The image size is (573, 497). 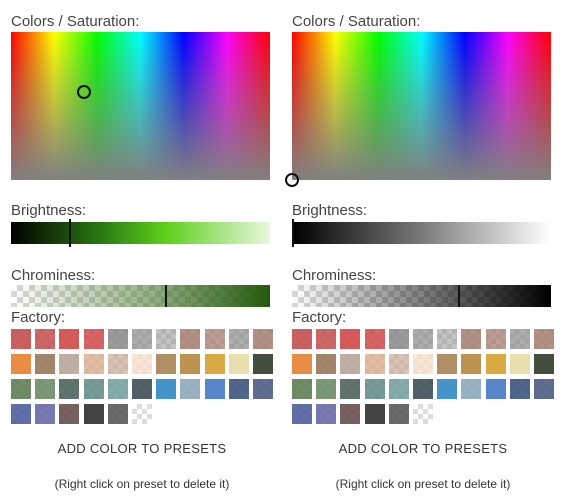 What do you see at coordinates (49, 210) in the screenshot?
I see `brightness-label: Brightness:` at bounding box center [49, 210].